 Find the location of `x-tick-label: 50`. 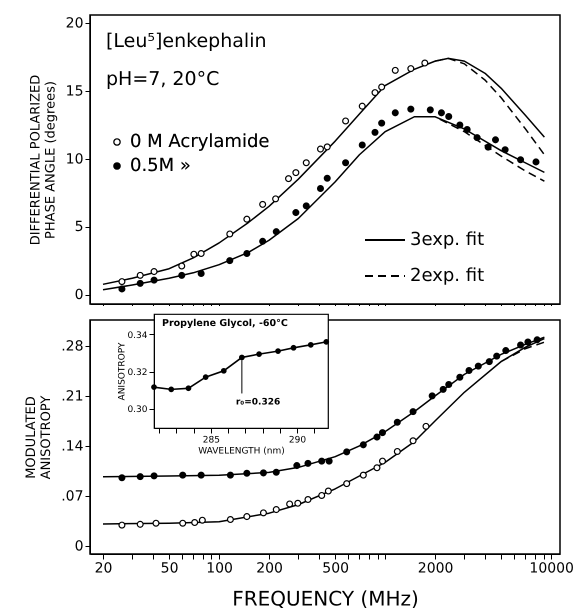

x-tick-label: 50 is located at coordinates (169, 568).